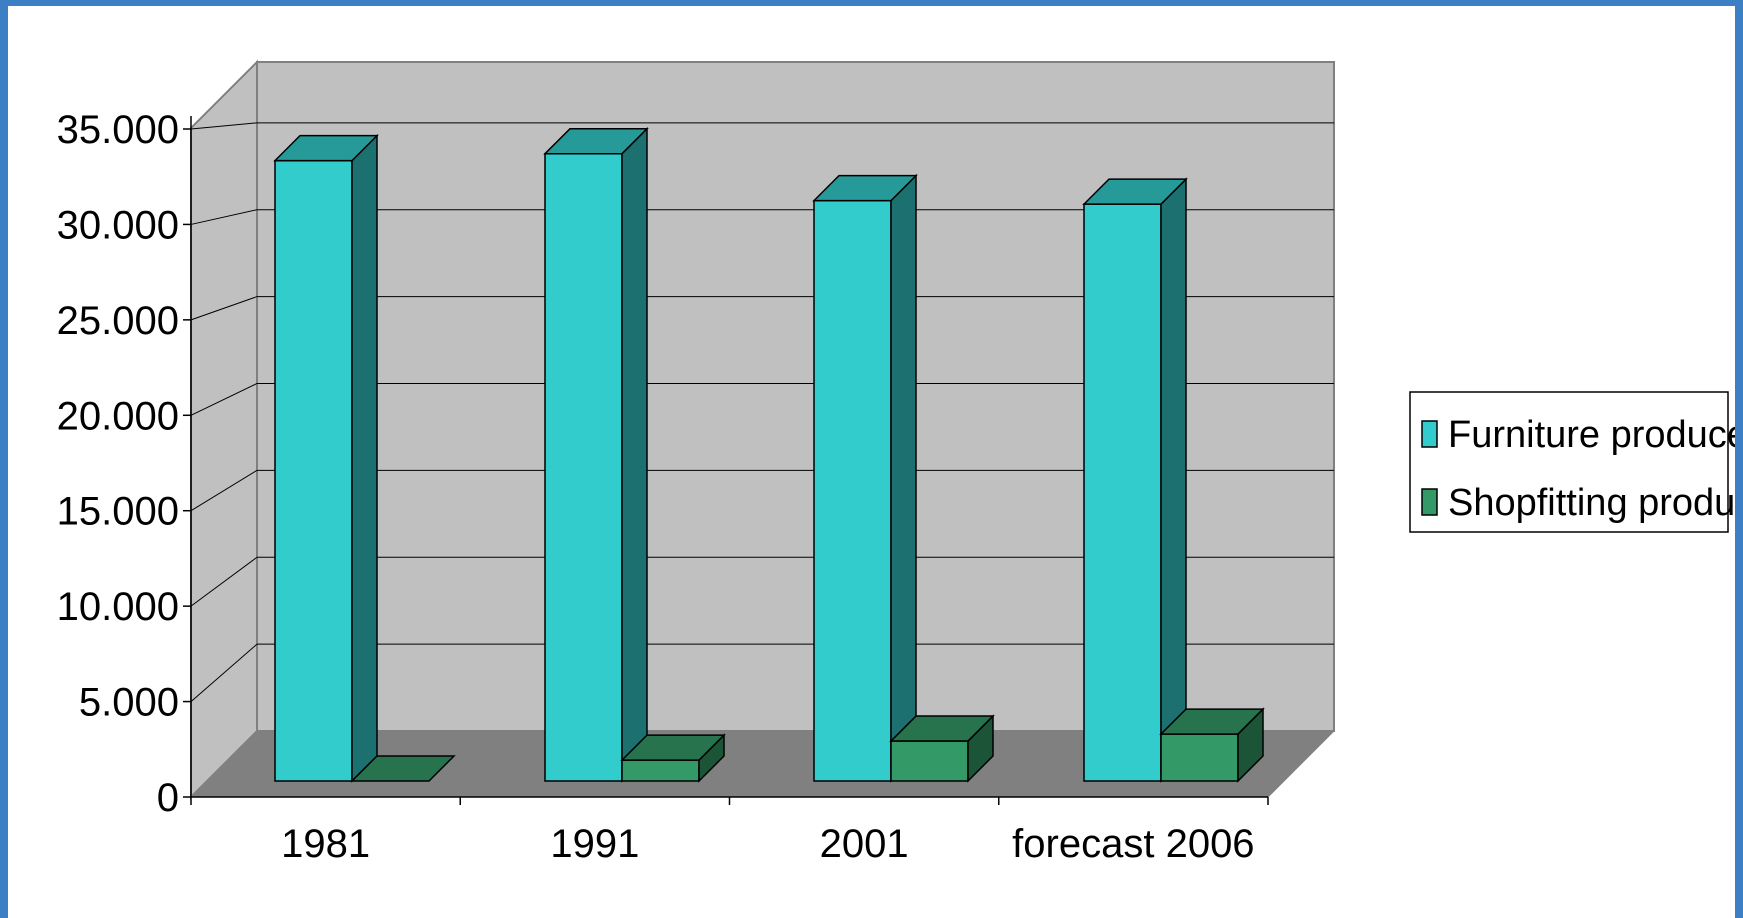 The width and height of the screenshot is (1743, 918). I want to click on legend-label-shopfitting: Shopfitting producers, so click(1591, 503).